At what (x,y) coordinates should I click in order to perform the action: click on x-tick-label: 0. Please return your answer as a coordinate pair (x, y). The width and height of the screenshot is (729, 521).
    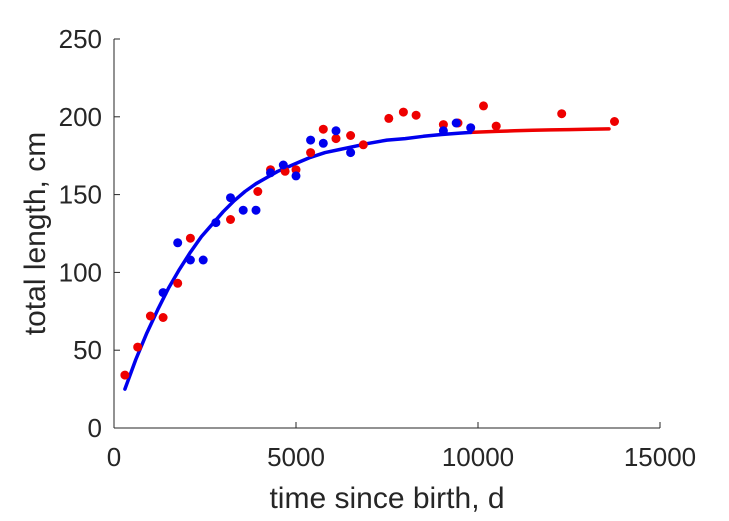
    Looking at the image, I should click on (114, 457).